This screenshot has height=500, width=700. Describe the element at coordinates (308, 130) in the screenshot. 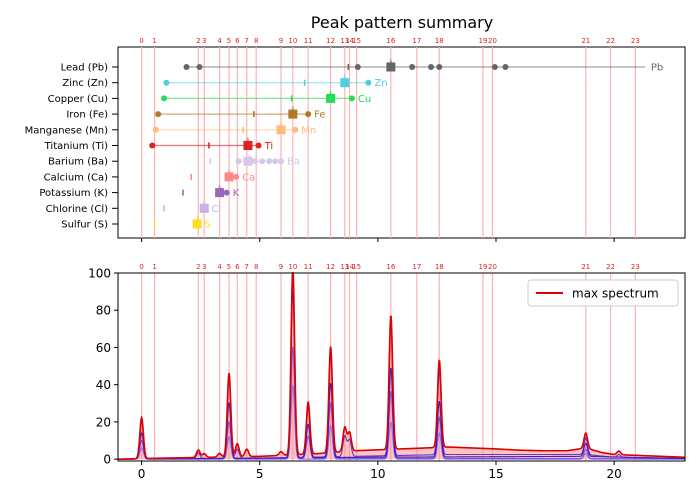

I see `element-symbol-4: Mn` at that location.